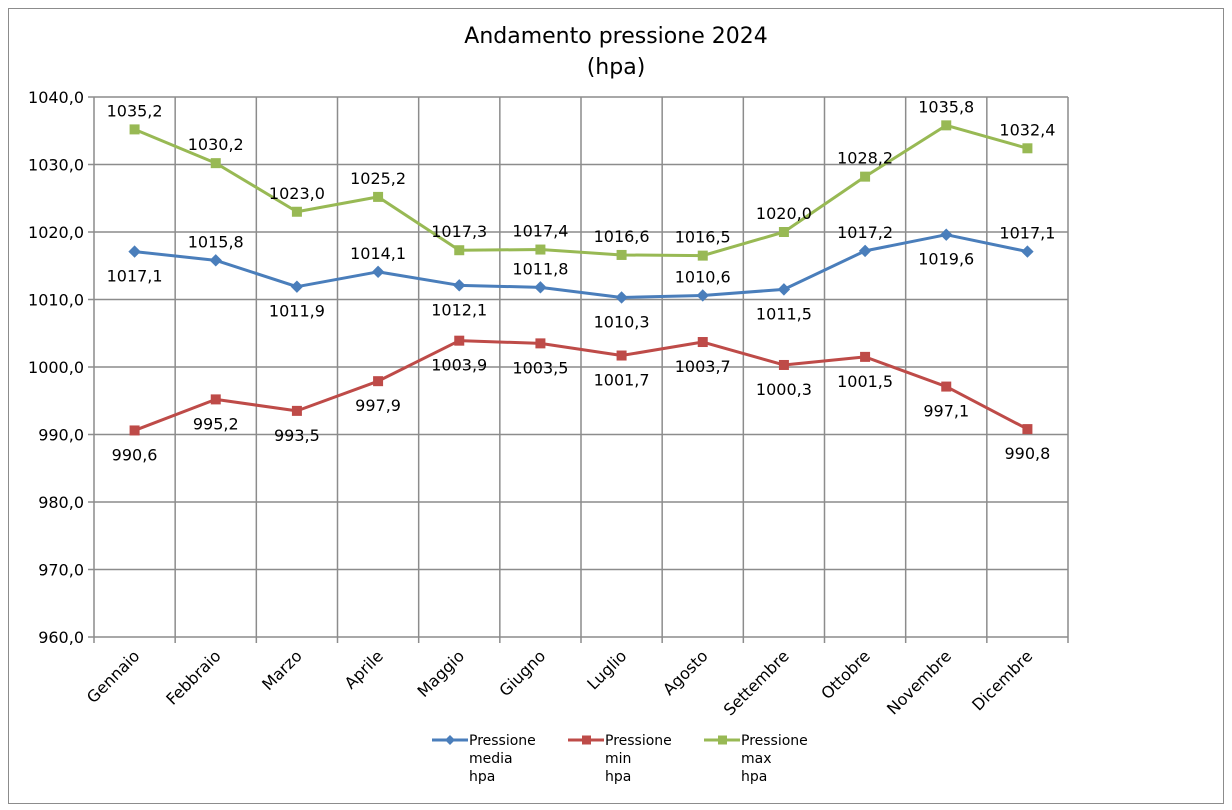  Describe the element at coordinates (703, 276) in the screenshot. I see `data-label: 1010,6` at that location.